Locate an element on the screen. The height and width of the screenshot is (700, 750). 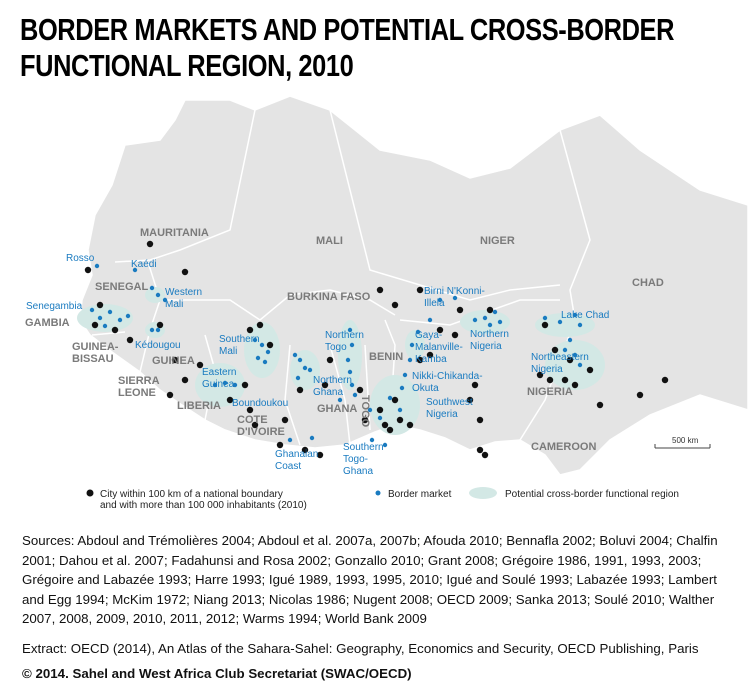
region-label: Northeastern Nigeria is located at coordinates (560, 363).